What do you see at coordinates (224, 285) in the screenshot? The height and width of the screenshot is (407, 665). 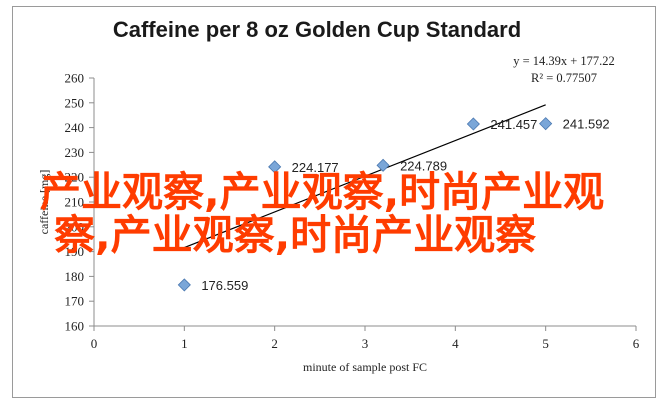 I see `data-point-label: 176.559` at bounding box center [224, 285].